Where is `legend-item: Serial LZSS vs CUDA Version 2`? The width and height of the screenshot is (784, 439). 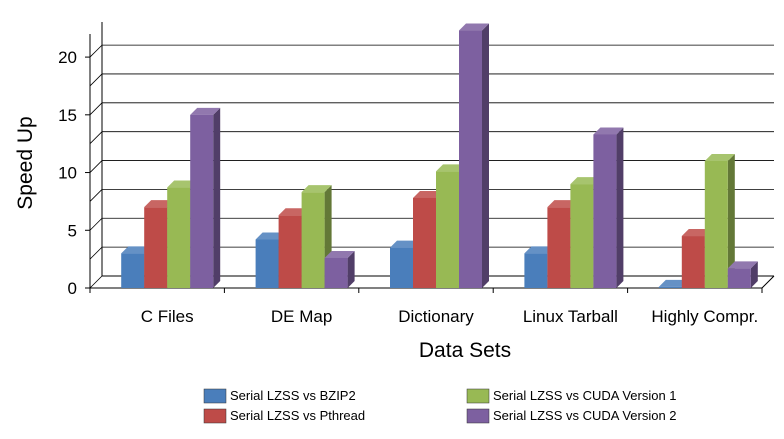
legend-item: Serial LZSS vs CUDA Version 2 is located at coordinates (571, 416).